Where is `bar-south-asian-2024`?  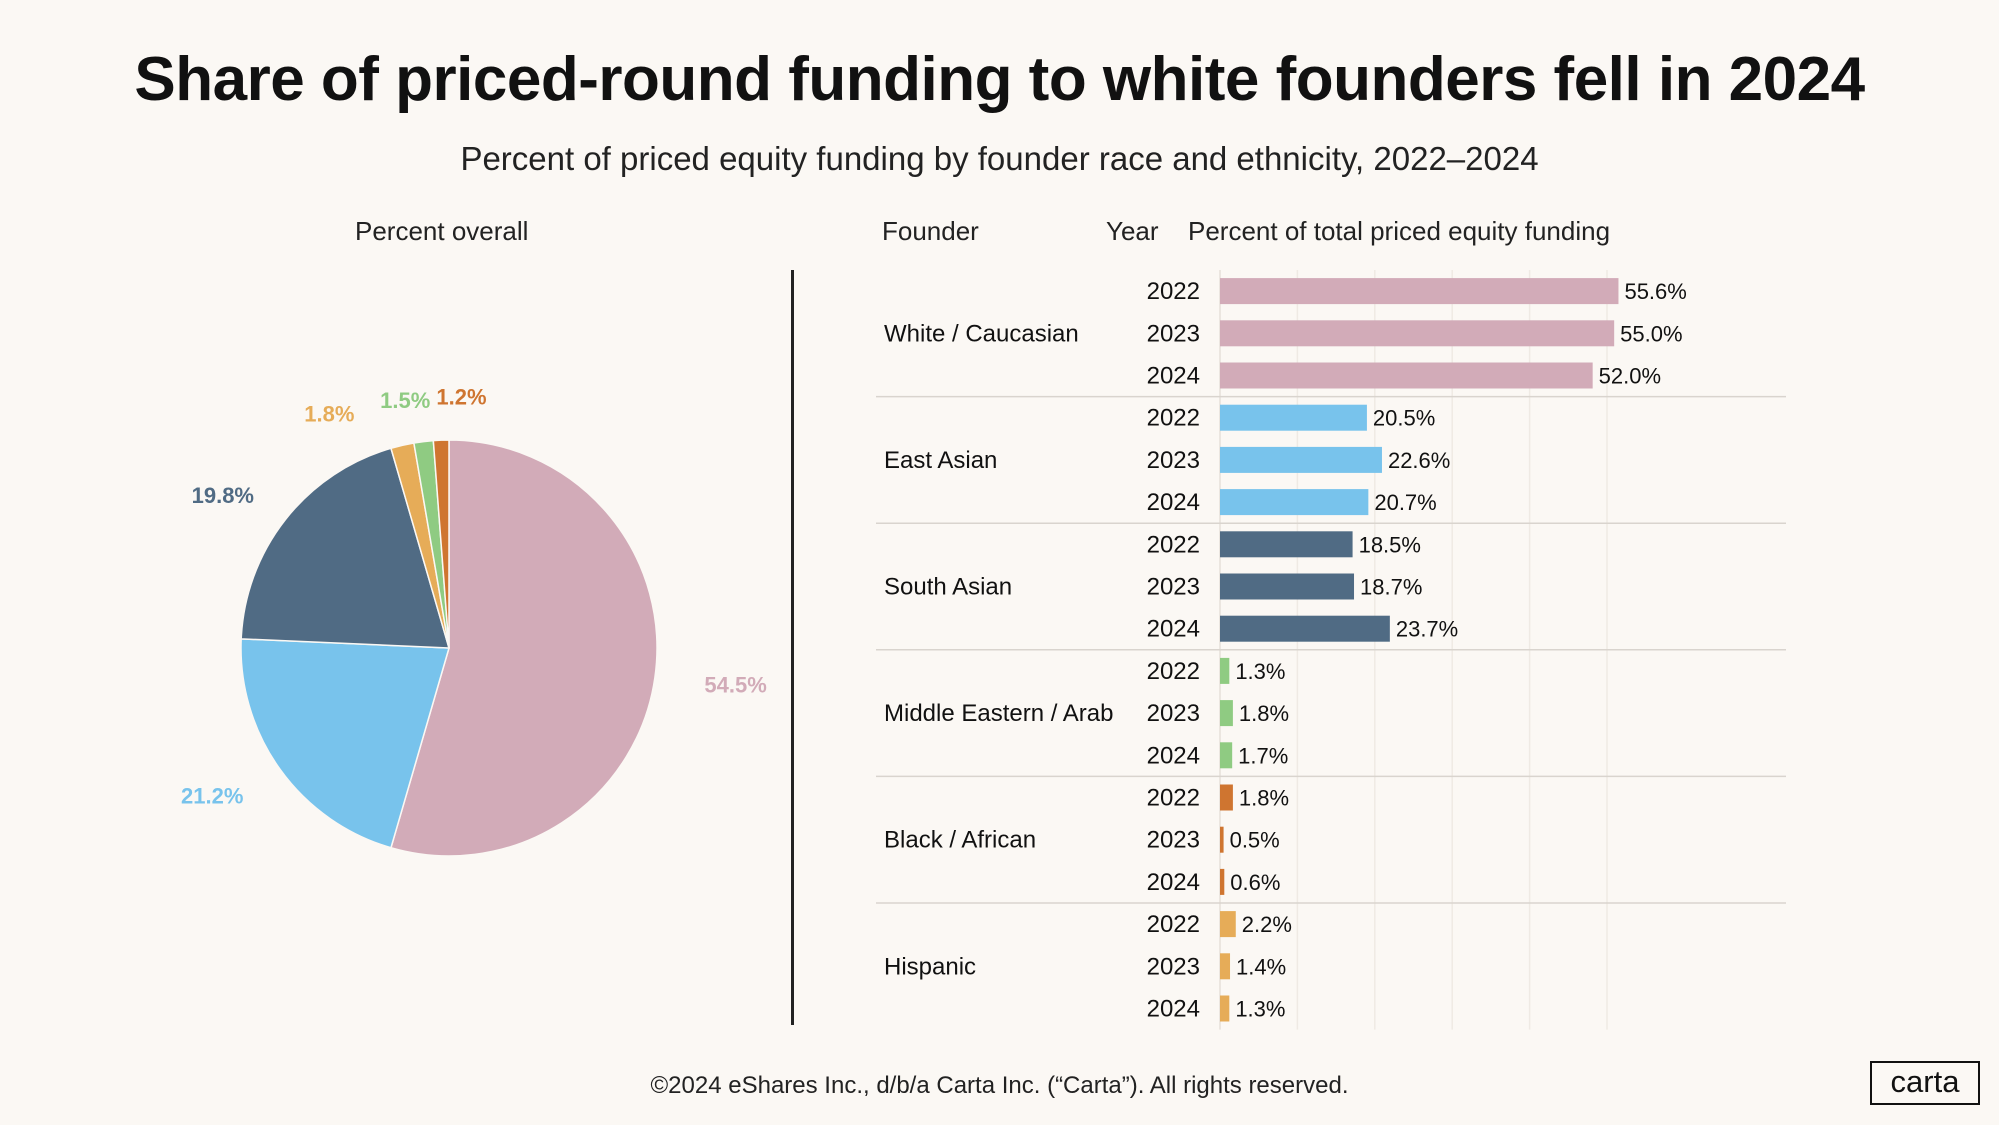
bar-south-asian-2024 is located at coordinates (1305, 628).